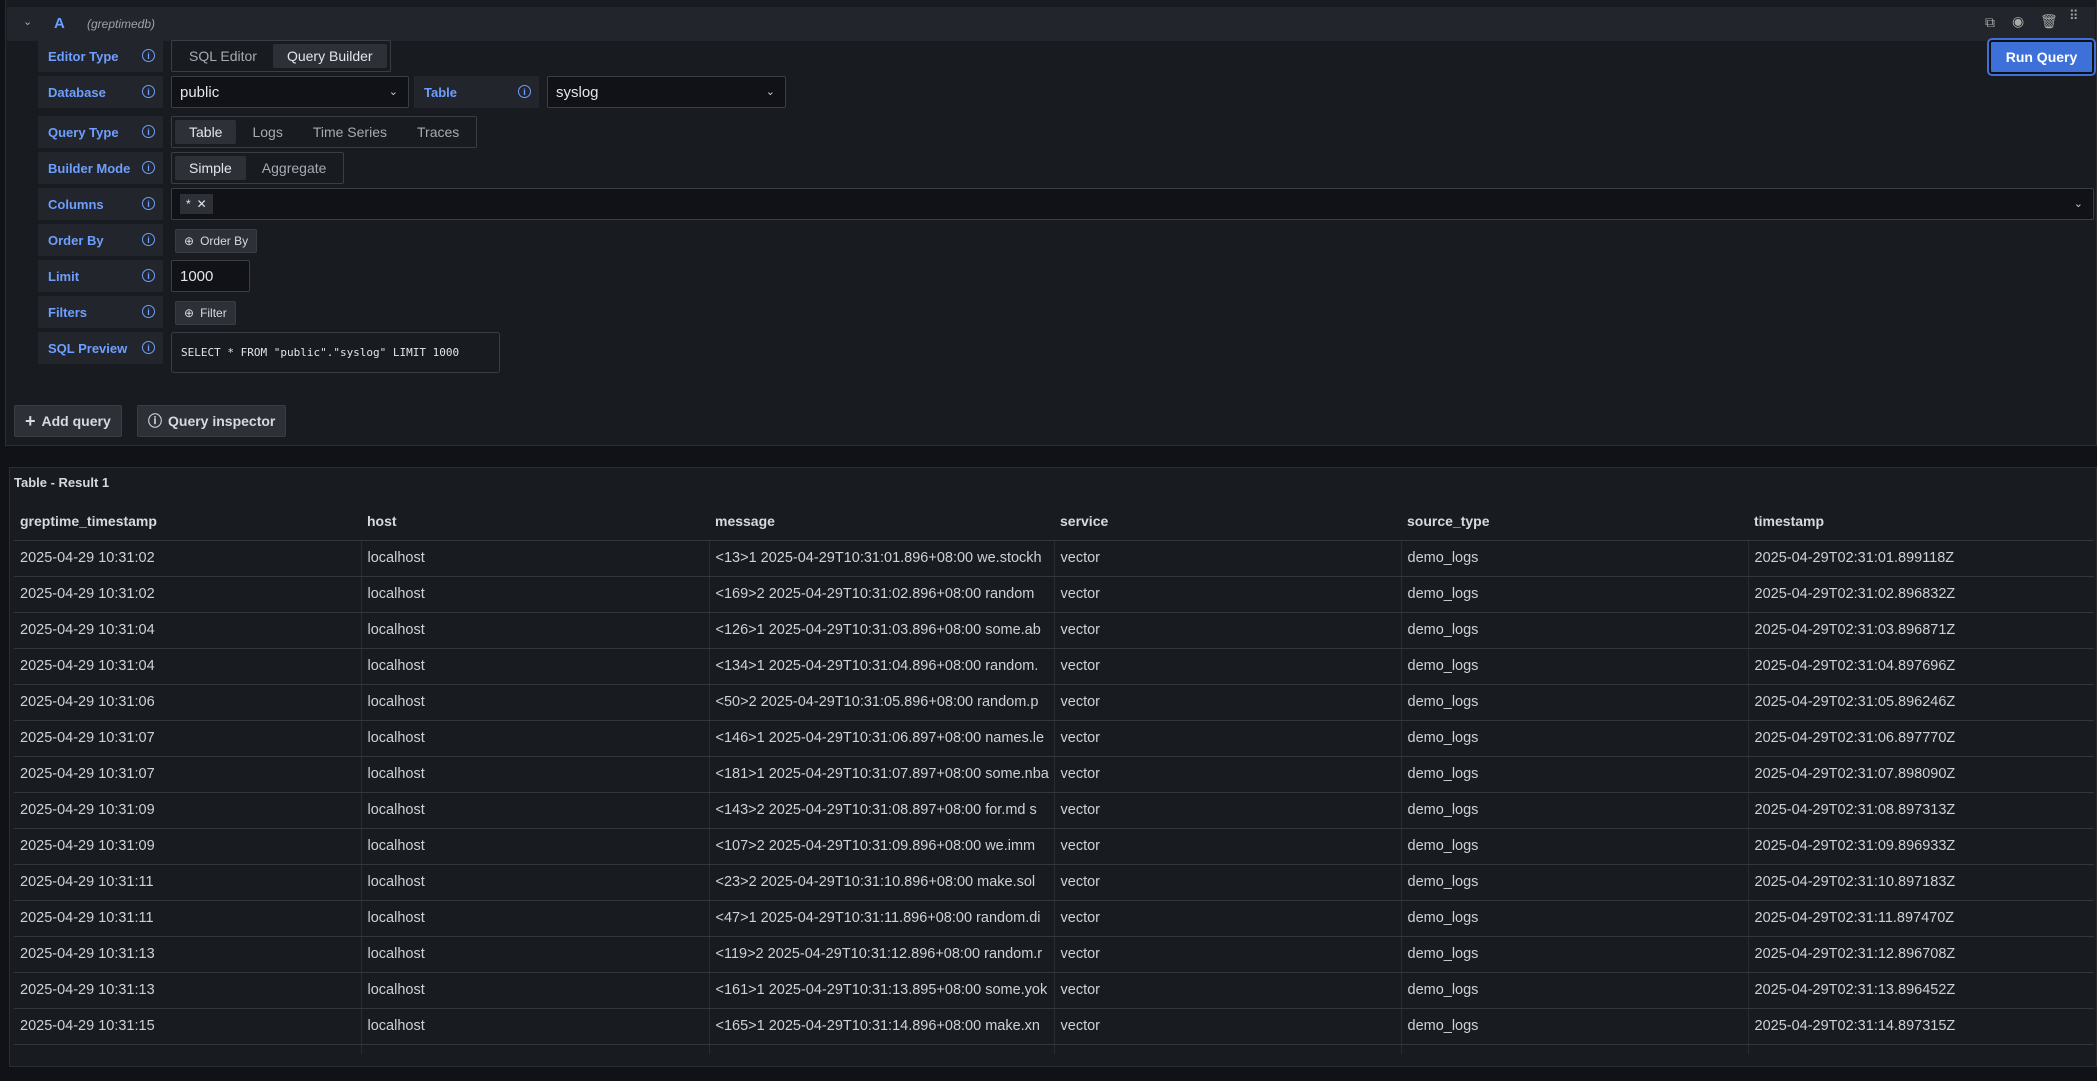 The height and width of the screenshot is (1081, 2097). What do you see at coordinates (187, 521) in the screenshot?
I see `column-header-greptime-timestamp: greptime_timestamp` at bounding box center [187, 521].